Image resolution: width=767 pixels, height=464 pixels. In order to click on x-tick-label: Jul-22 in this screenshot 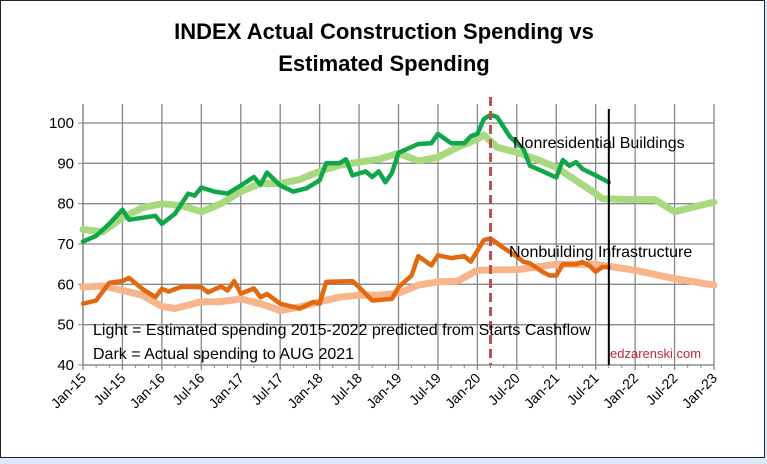, I will do `click(661, 389)`.